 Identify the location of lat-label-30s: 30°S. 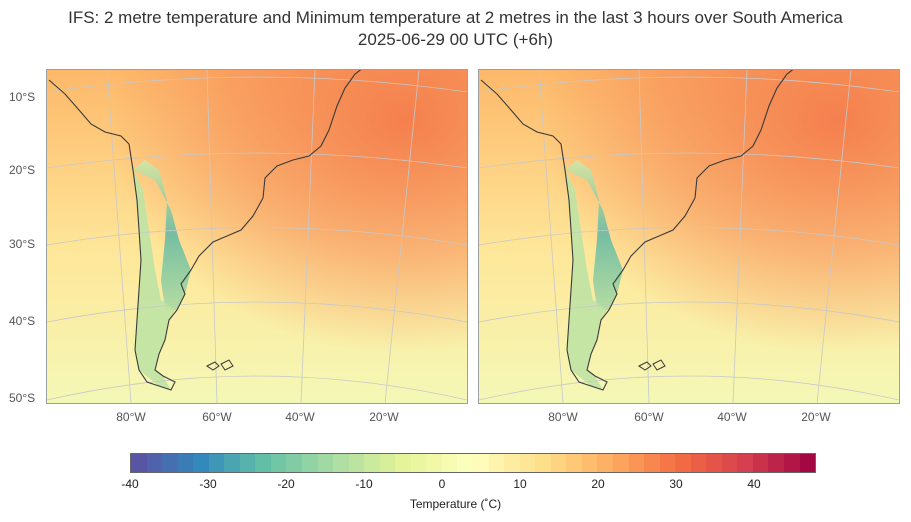
(22, 244).